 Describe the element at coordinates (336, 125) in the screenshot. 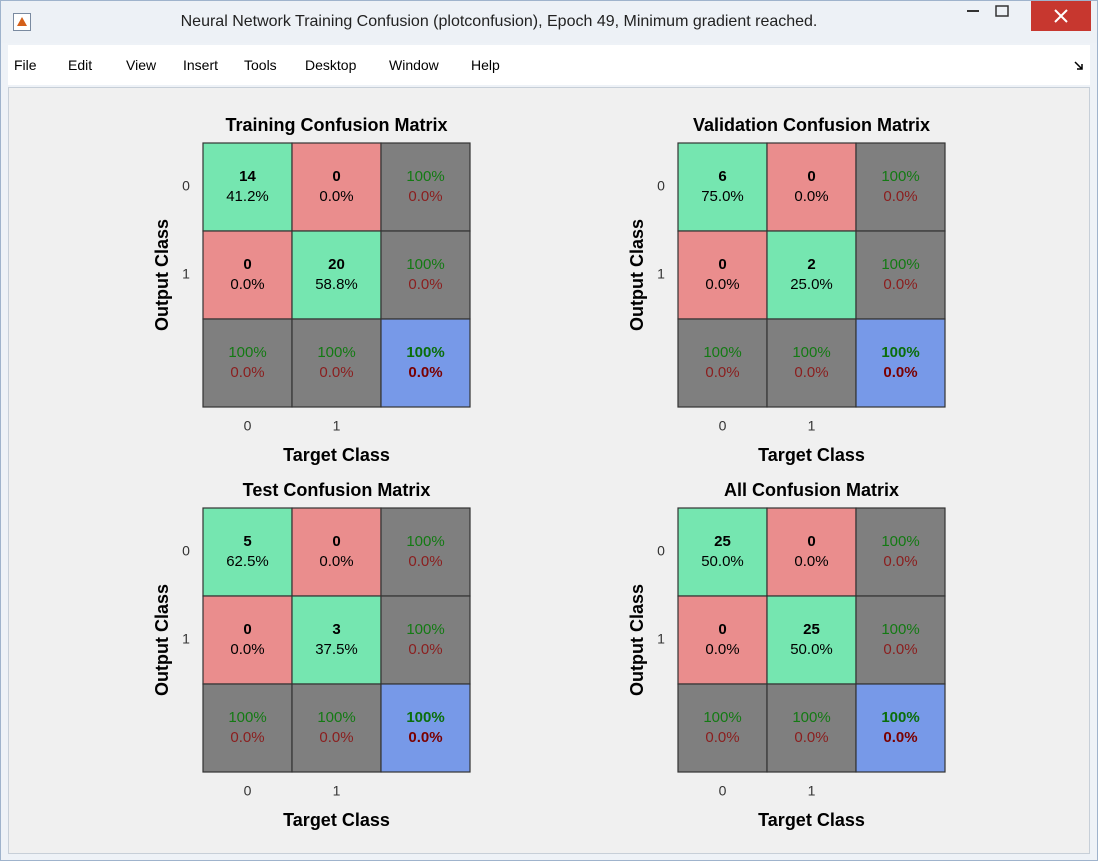

I see `matrix-title: Training Confusion Matrix` at that location.